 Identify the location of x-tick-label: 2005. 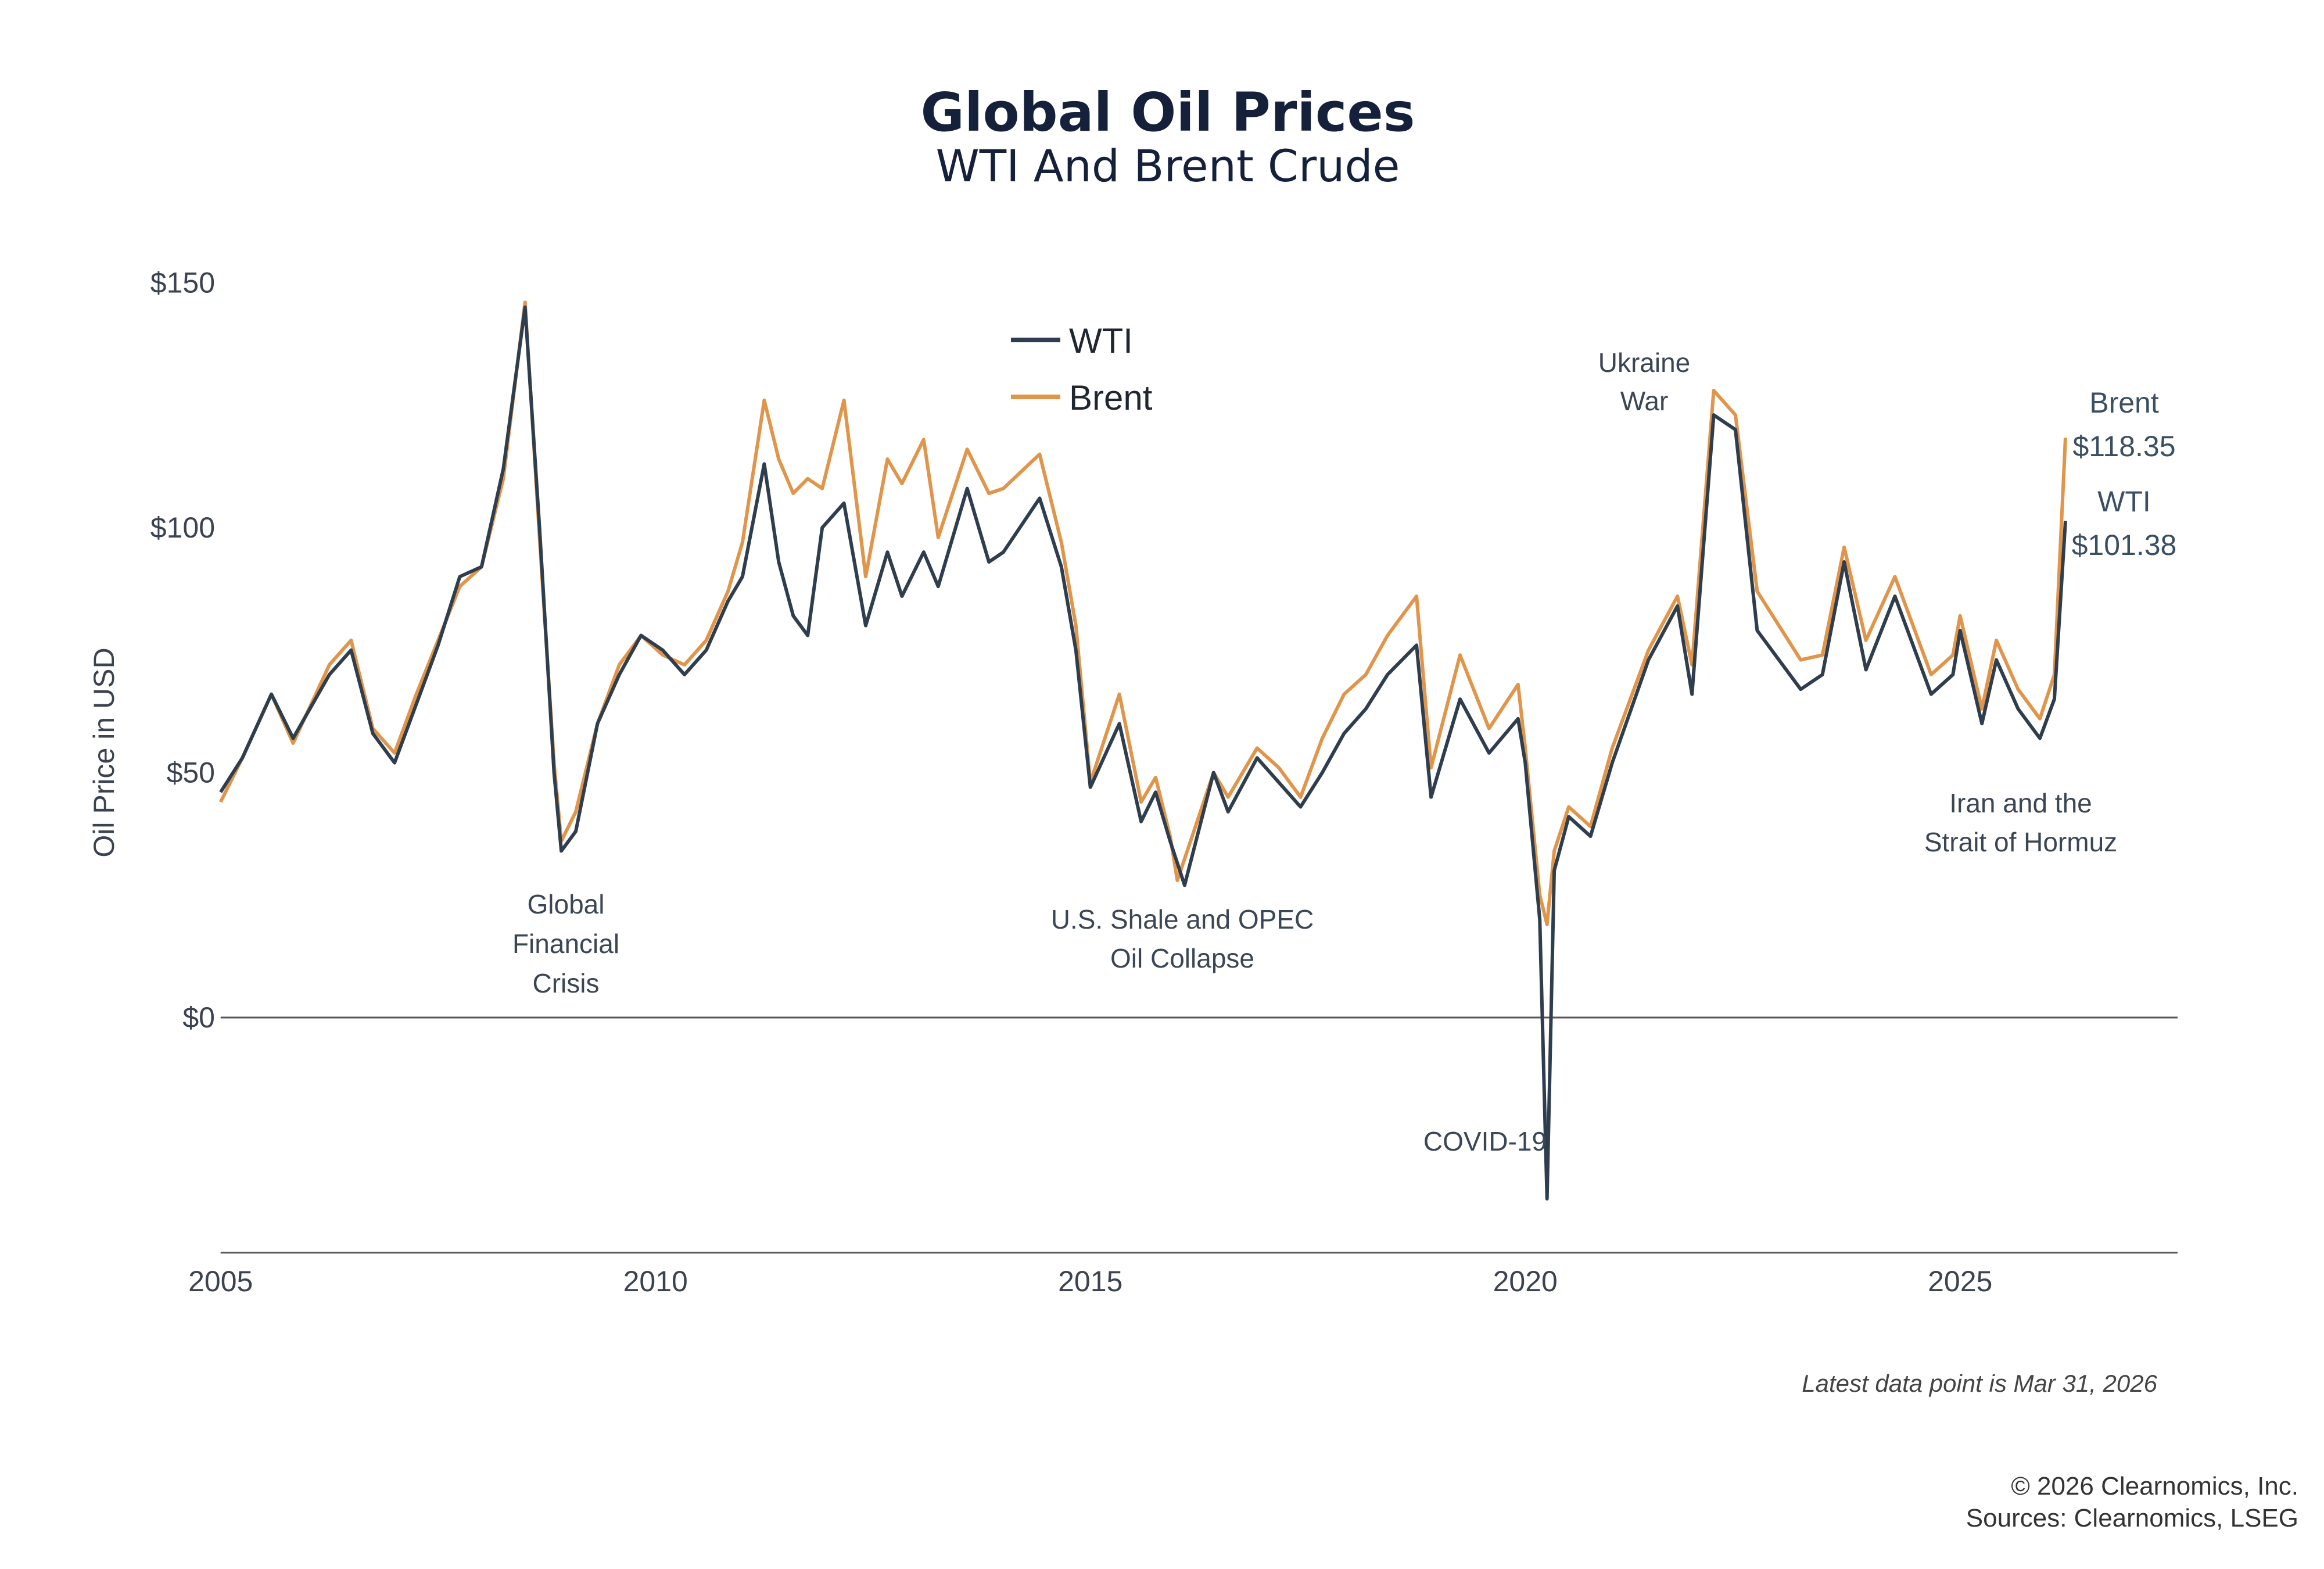
(220, 1281).